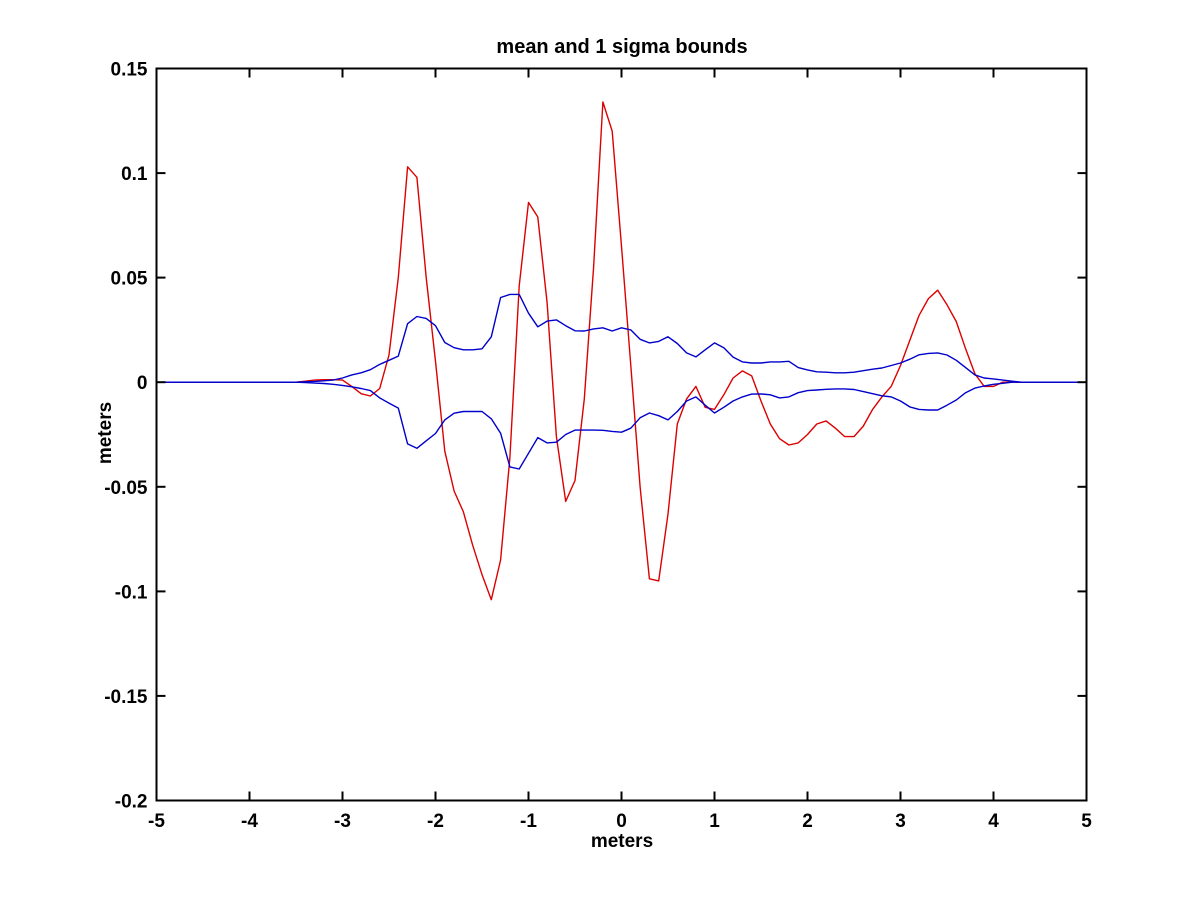 The height and width of the screenshot is (900, 1200). Describe the element at coordinates (105, 433) in the screenshot. I see `y-axis-label: meters` at that location.